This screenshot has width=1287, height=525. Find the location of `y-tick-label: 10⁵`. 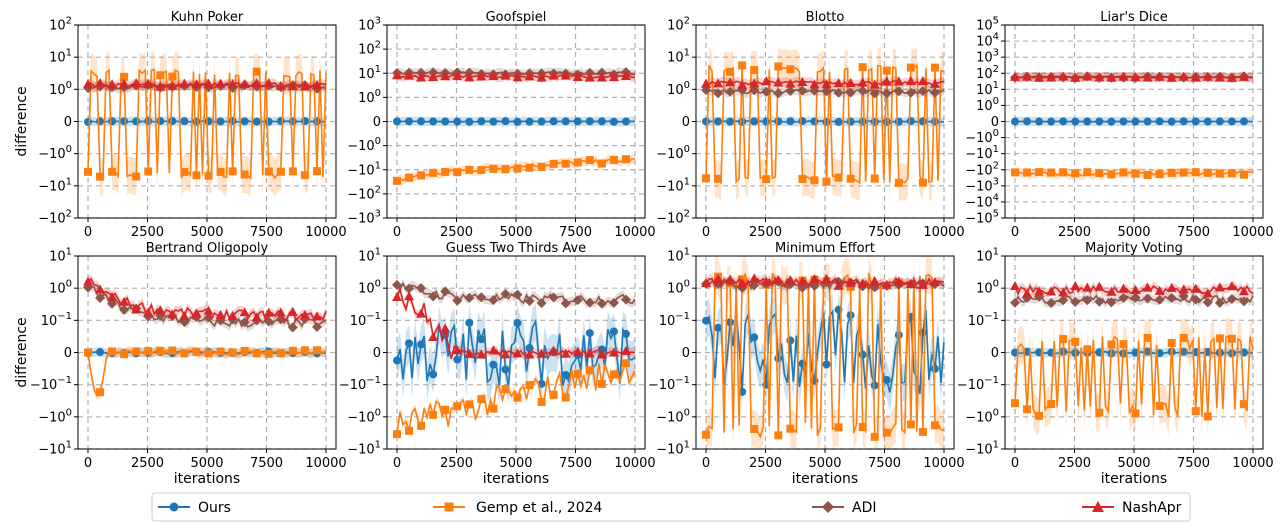

y-tick-label: 10⁵ is located at coordinates (987, 25).